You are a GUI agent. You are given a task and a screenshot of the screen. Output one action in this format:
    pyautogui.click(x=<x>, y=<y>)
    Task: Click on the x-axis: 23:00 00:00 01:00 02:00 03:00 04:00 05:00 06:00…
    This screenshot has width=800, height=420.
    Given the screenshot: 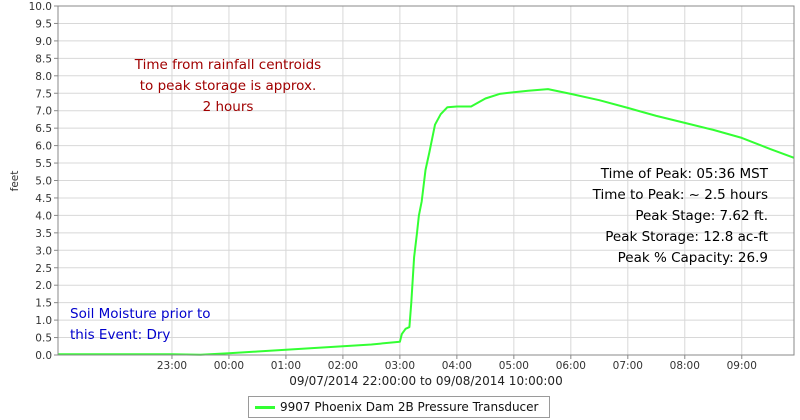 What is the action you would take?
    pyautogui.click(x=457, y=363)
    